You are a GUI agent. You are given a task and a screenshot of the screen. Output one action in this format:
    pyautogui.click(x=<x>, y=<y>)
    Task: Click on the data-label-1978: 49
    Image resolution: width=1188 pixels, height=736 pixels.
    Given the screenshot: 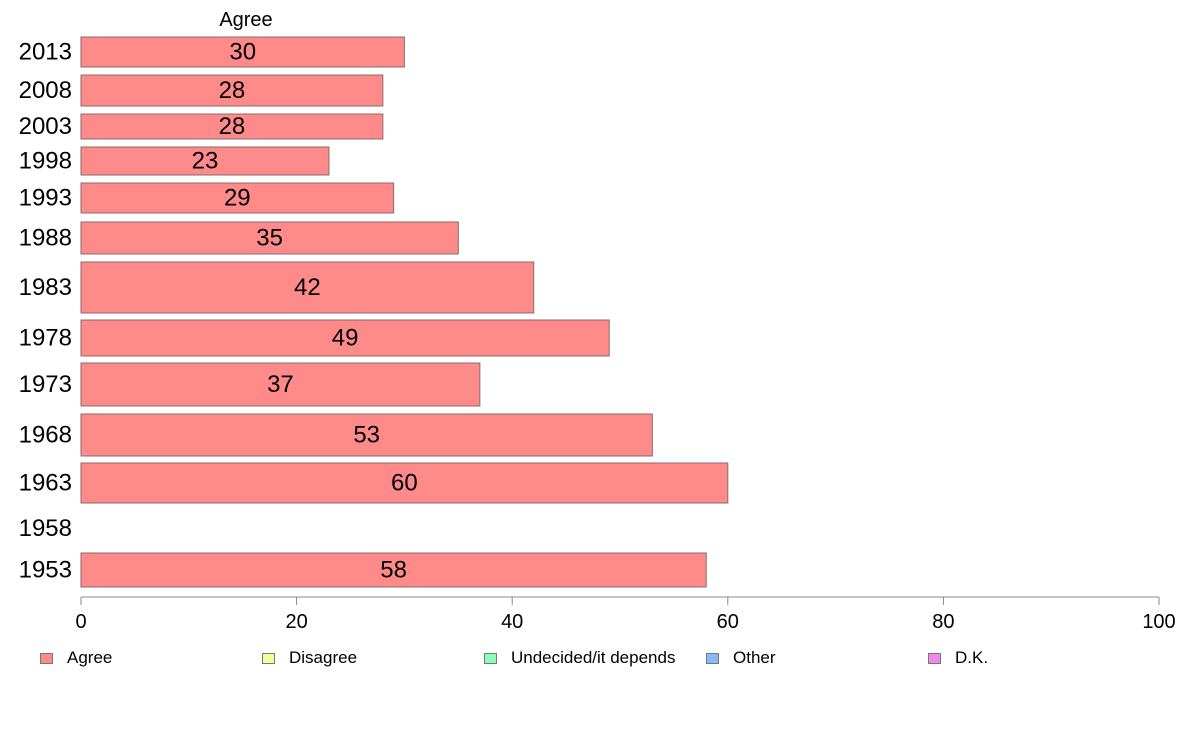 What is the action you would take?
    pyautogui.click(x=345, y=338)
    